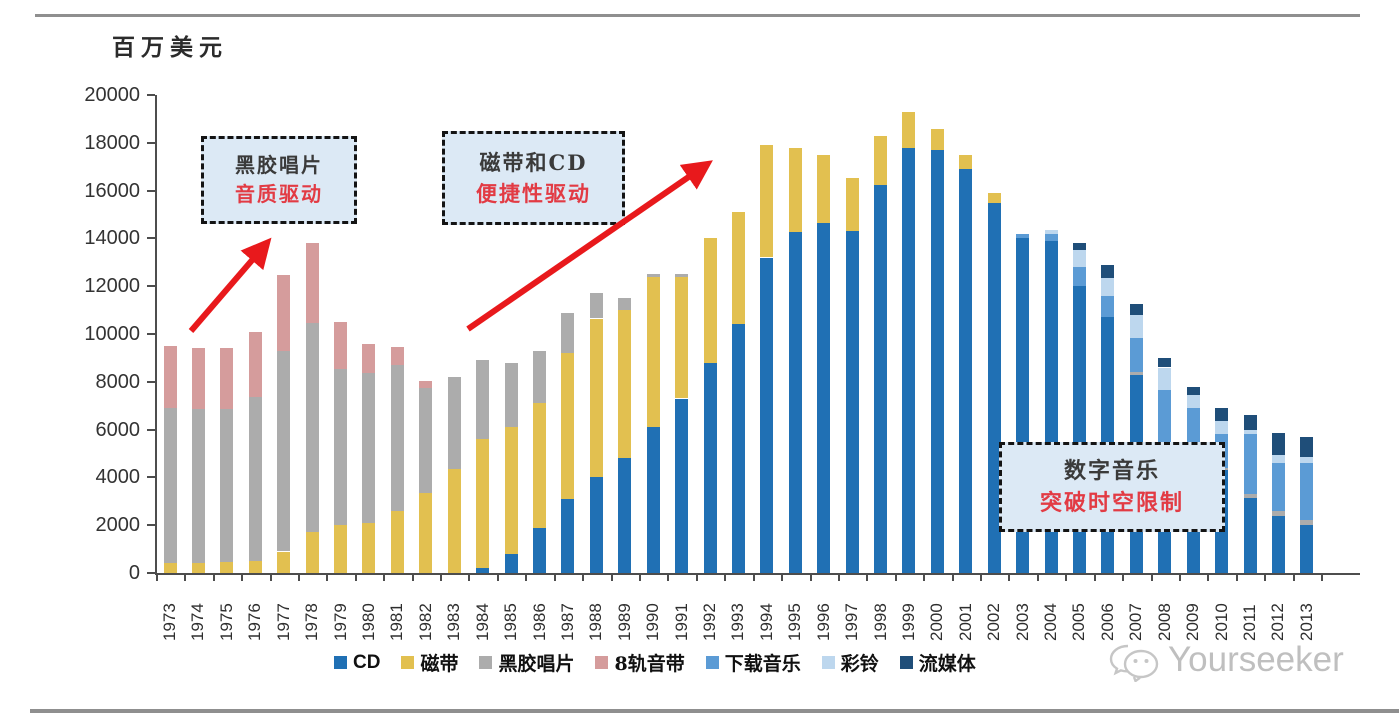 The height and width of the screenshot is (728, 1399). I want to click on bar-segment-1996-CD, so click(824, 397).